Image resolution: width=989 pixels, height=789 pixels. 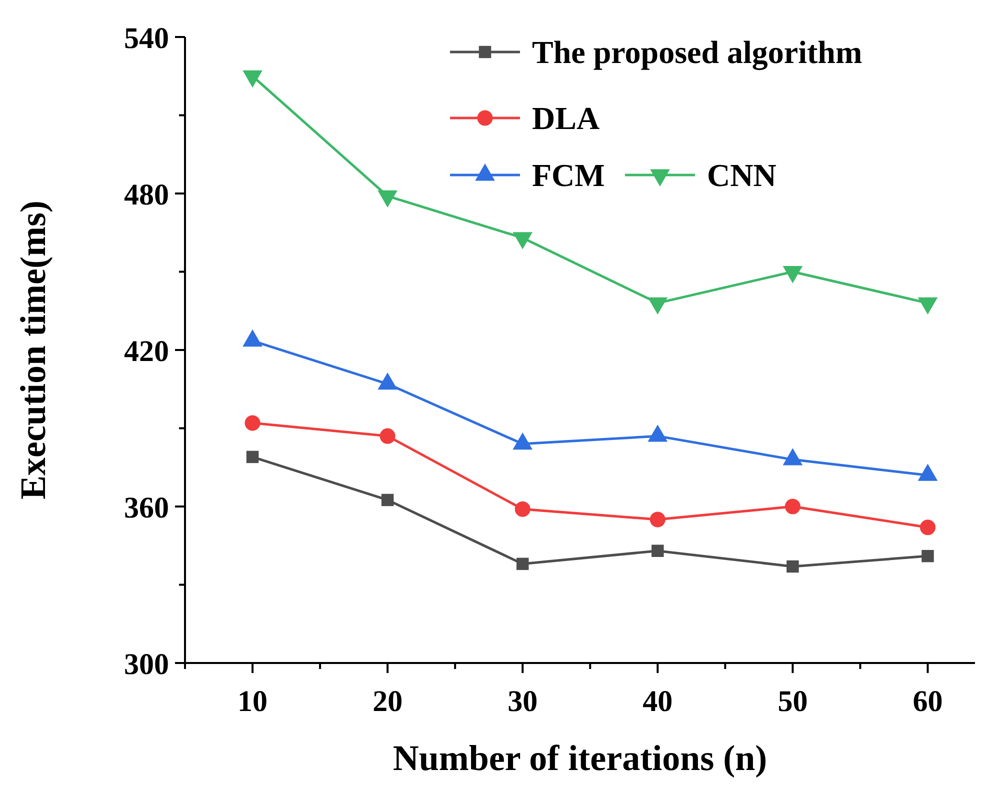 What do you see at coordinates (657, 701) in the screenshot?
I see `x-tick-label: 40` at bounding box center [657, 701].